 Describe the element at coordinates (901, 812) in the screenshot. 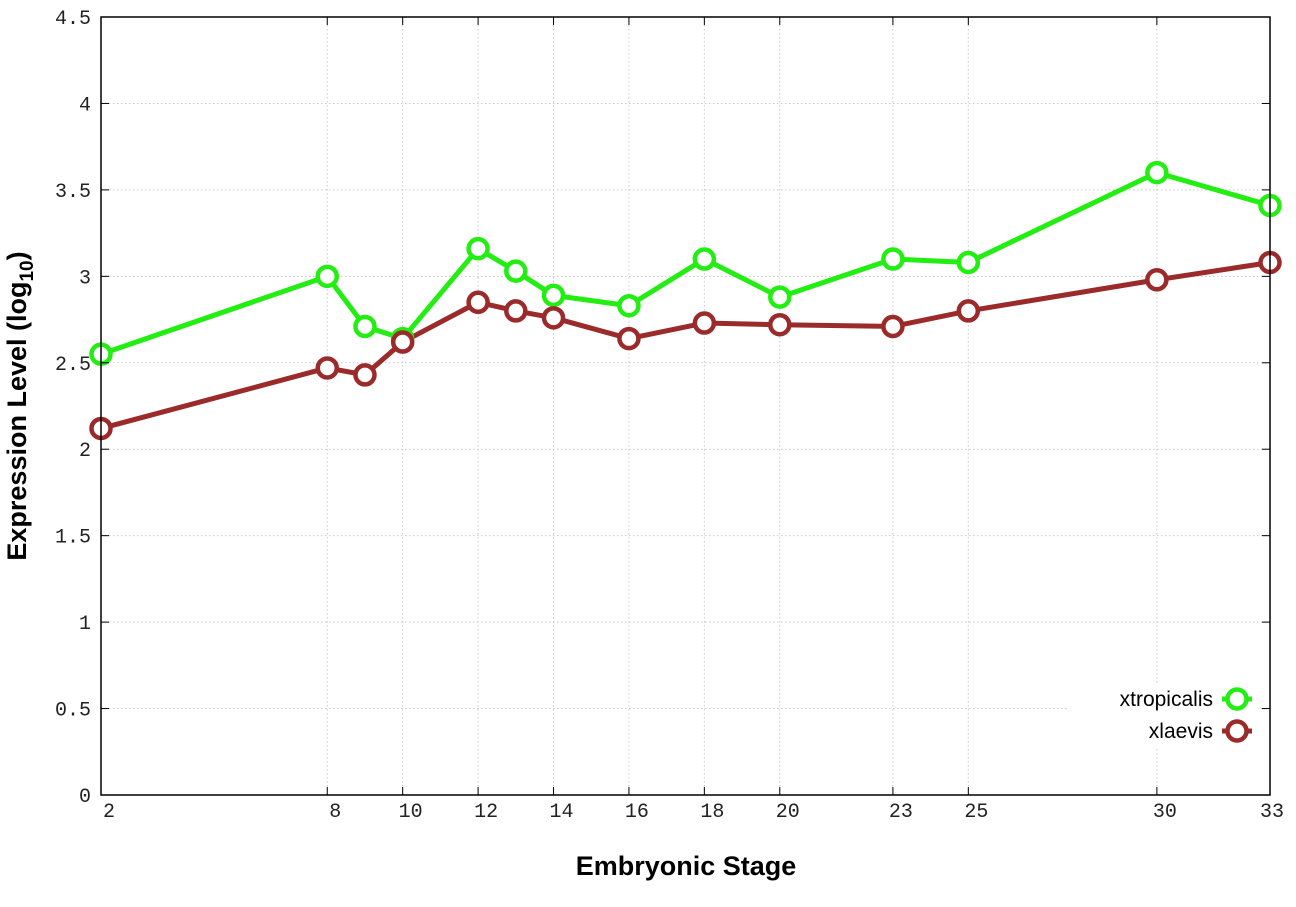

I see `x-tick-label: 23` at that location.